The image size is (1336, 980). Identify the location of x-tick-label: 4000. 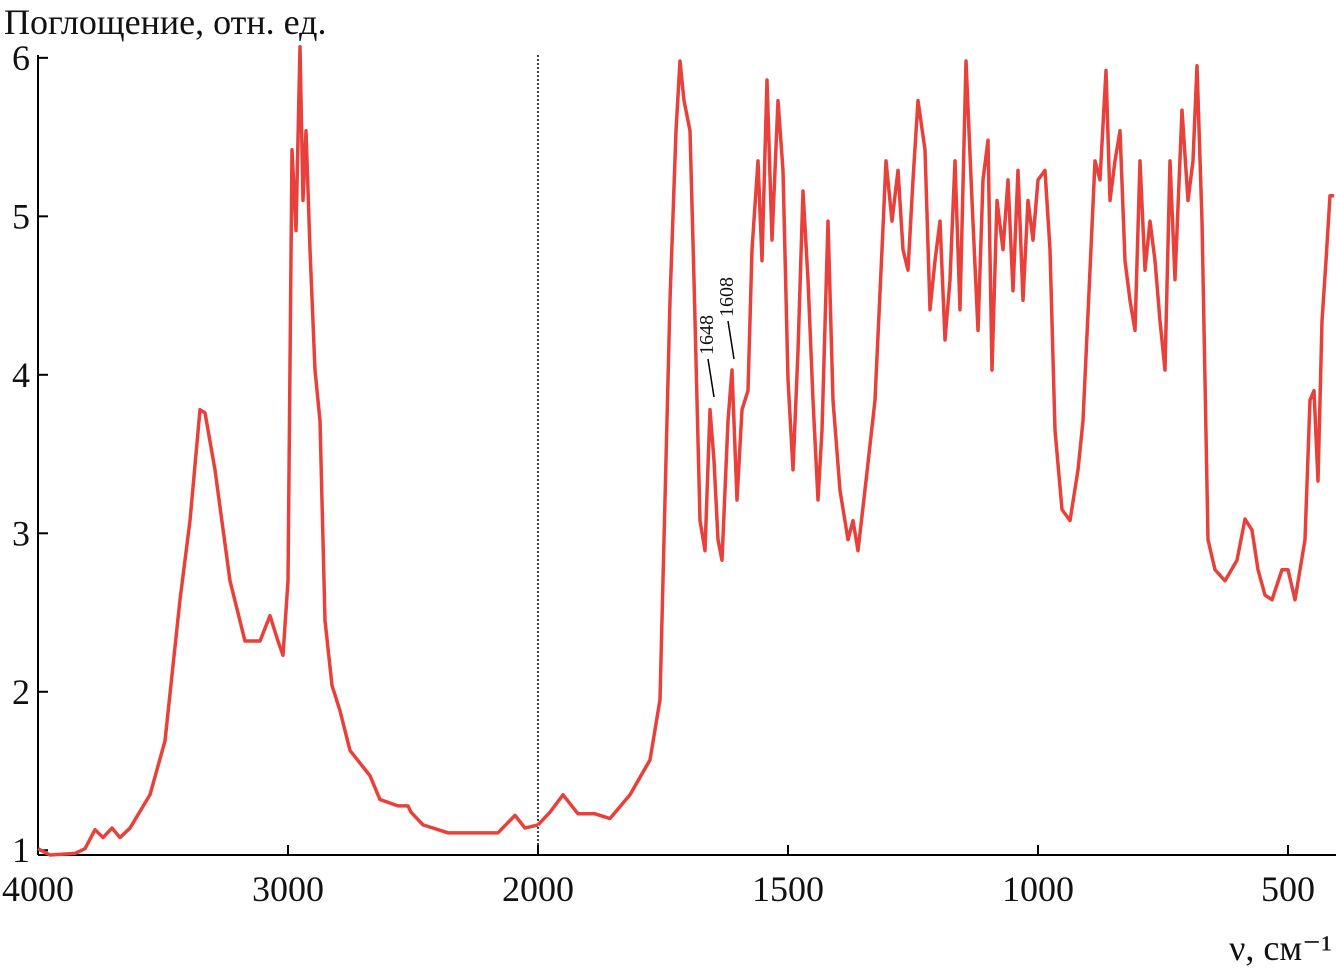
(38, 889).